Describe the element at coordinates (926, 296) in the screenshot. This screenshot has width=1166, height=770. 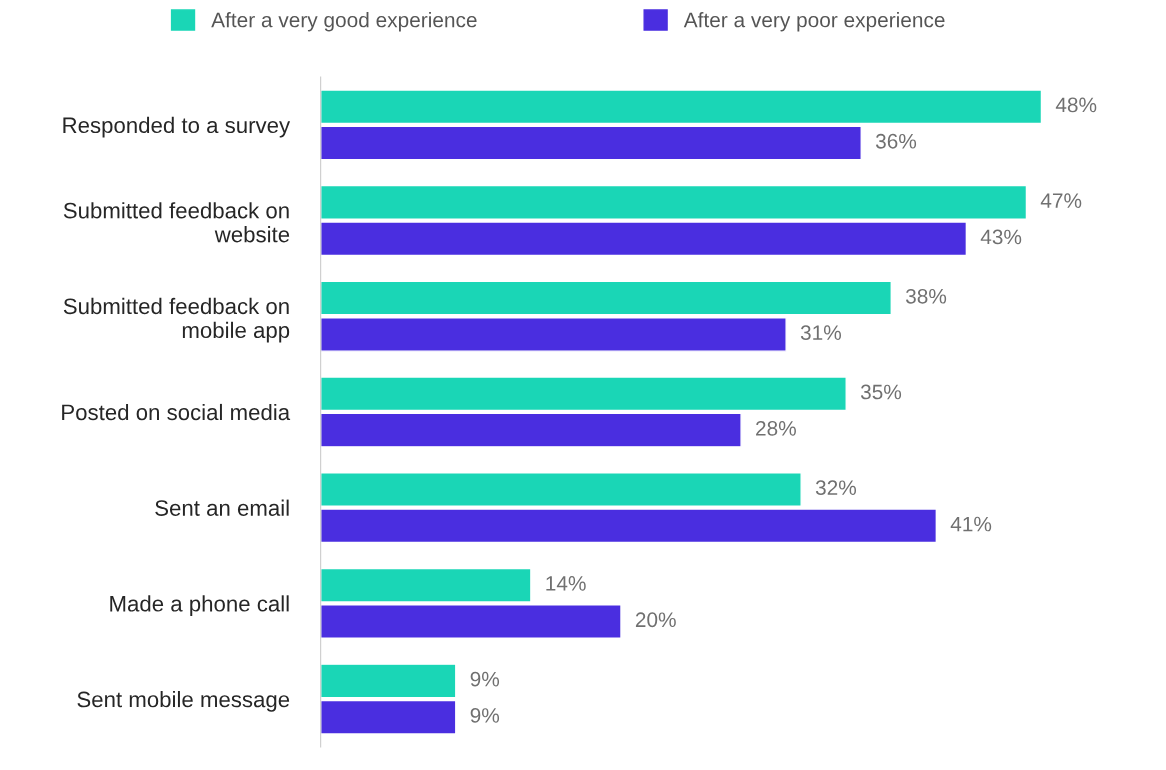
I see `data-label: 38%` at that location.